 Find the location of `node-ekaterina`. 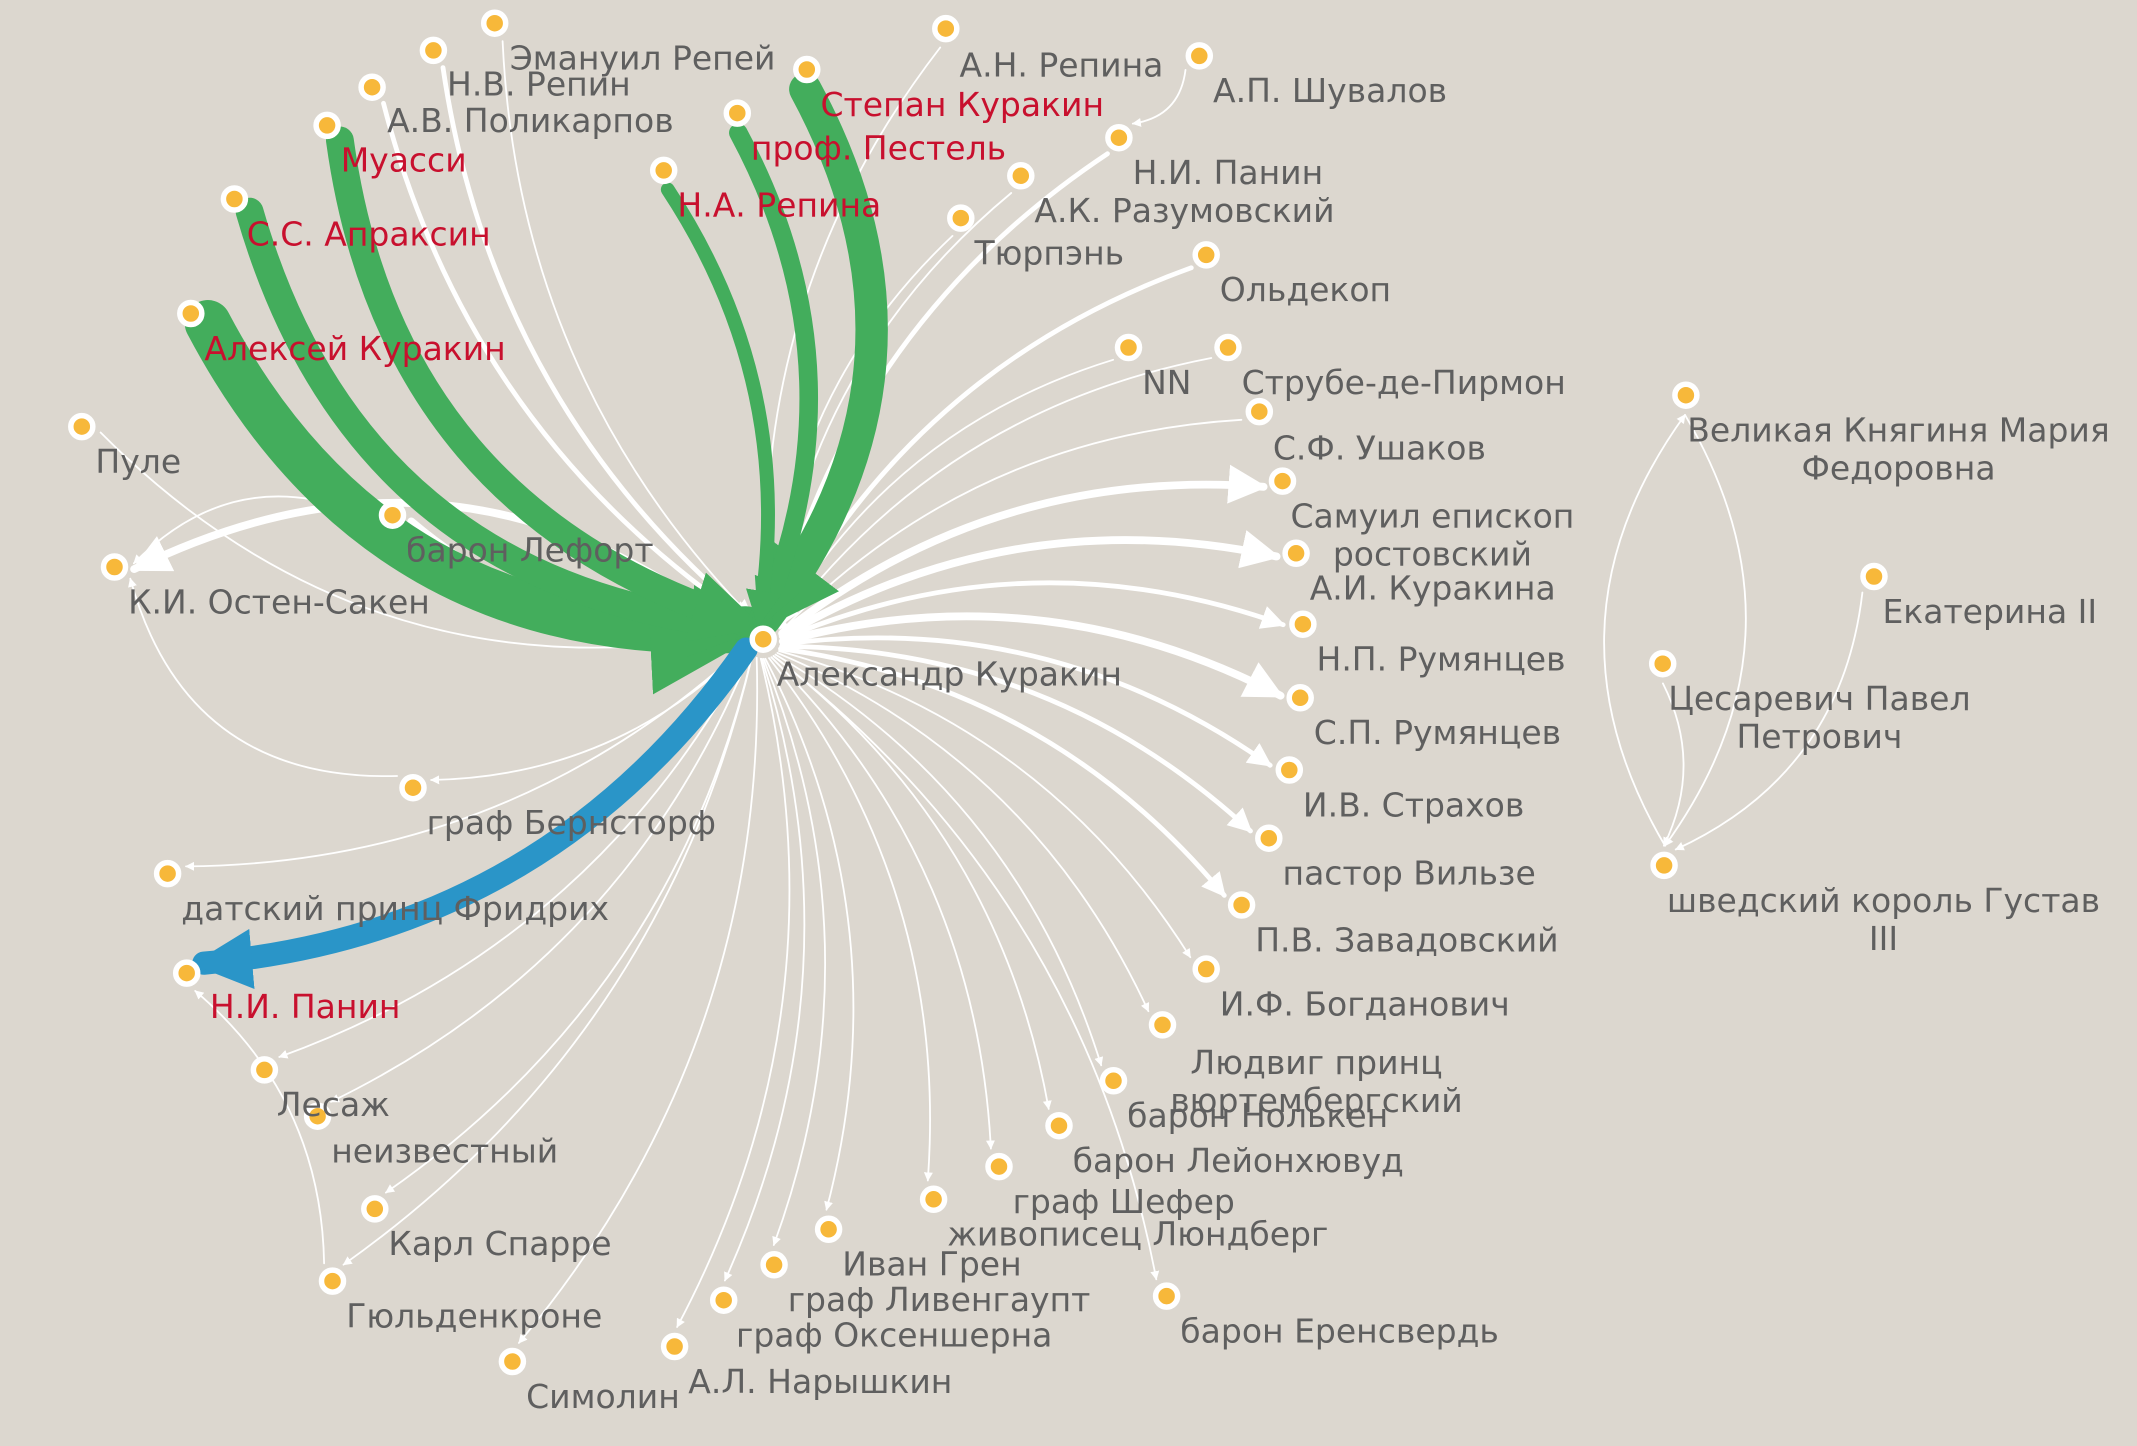

node-ekaterina is located at coordinates (1874, 576).